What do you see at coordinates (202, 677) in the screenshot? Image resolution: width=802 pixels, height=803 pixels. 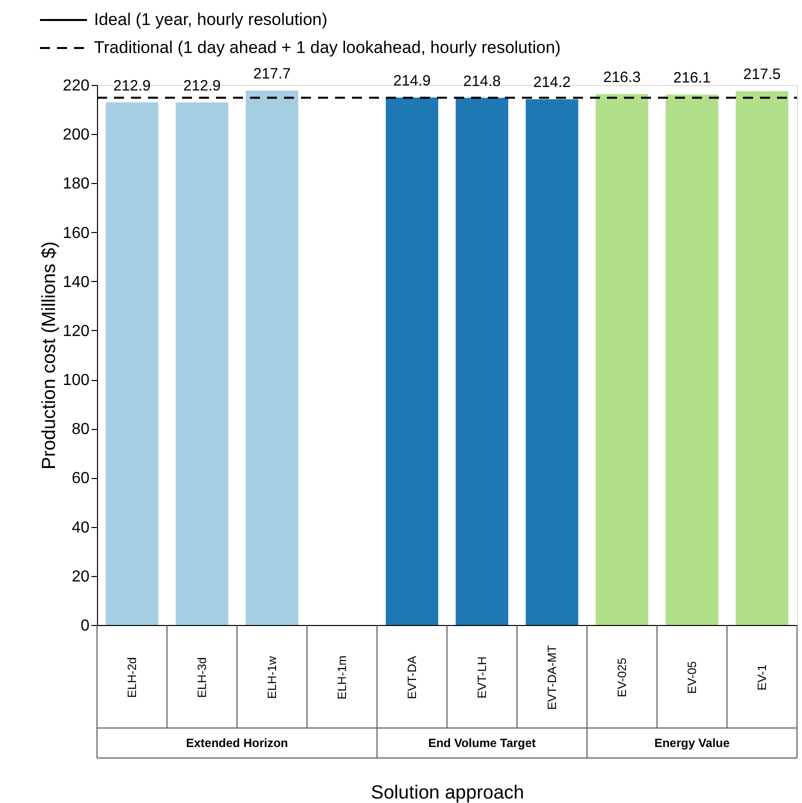 I see `x-tick-label: ELH-3d` at bounding box center [202, 677].